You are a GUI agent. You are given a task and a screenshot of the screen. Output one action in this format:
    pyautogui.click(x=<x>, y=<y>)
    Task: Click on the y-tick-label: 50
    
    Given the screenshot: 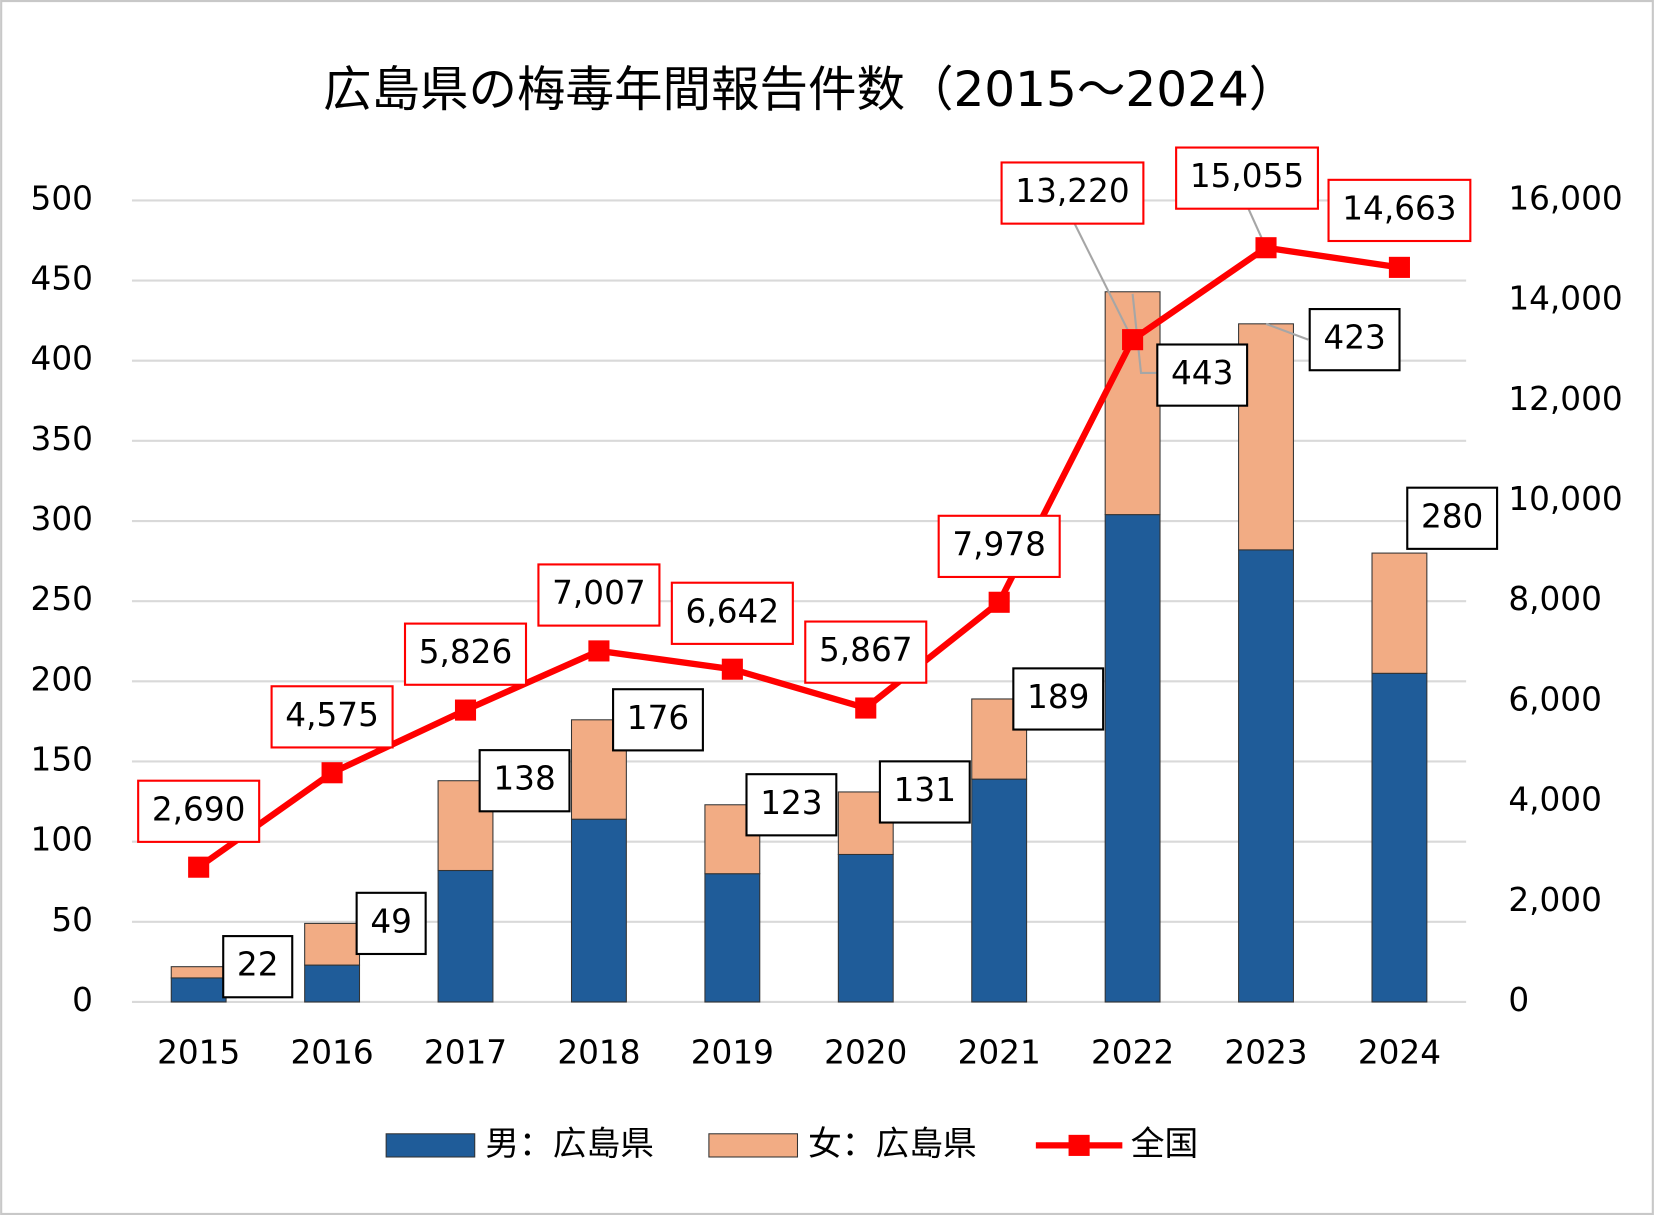 What is the action you would take?
    pyautogui.click(x=72, y=920)
    